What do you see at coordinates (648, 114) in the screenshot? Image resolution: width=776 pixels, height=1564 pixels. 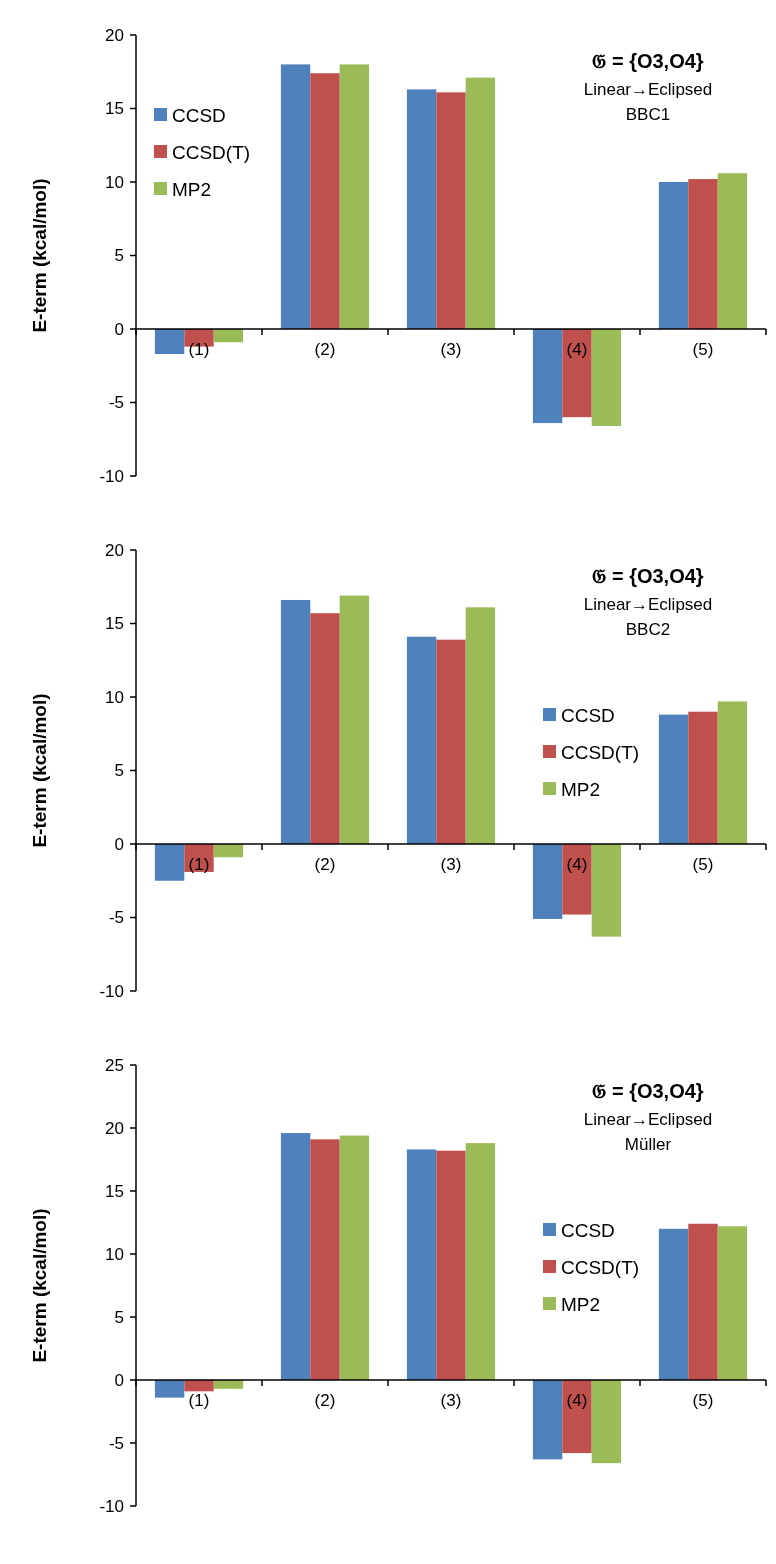 I see `annotation: BBC1` at bounding box center [648, 114].